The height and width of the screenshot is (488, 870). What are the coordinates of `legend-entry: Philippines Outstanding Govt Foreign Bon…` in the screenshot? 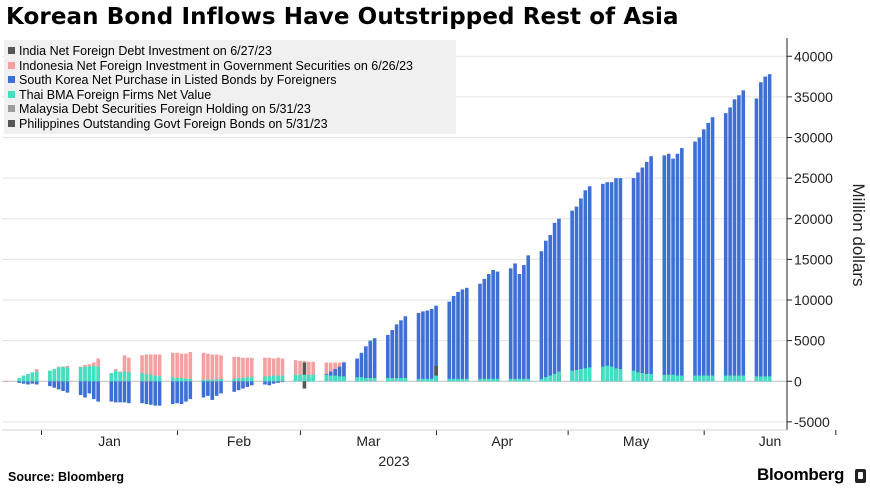 It's located at (168, 124).